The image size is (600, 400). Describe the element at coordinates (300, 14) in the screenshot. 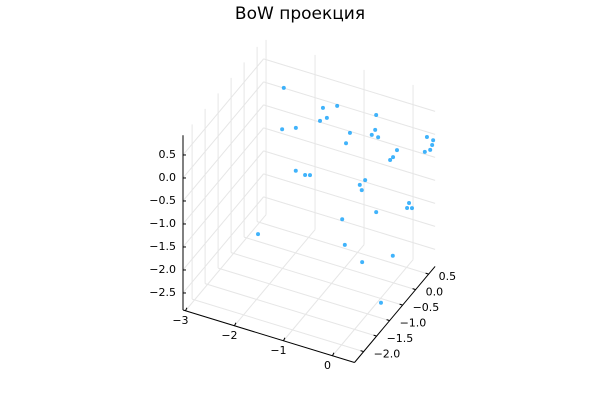

I see `chart-title: BoW проекция` at that location.